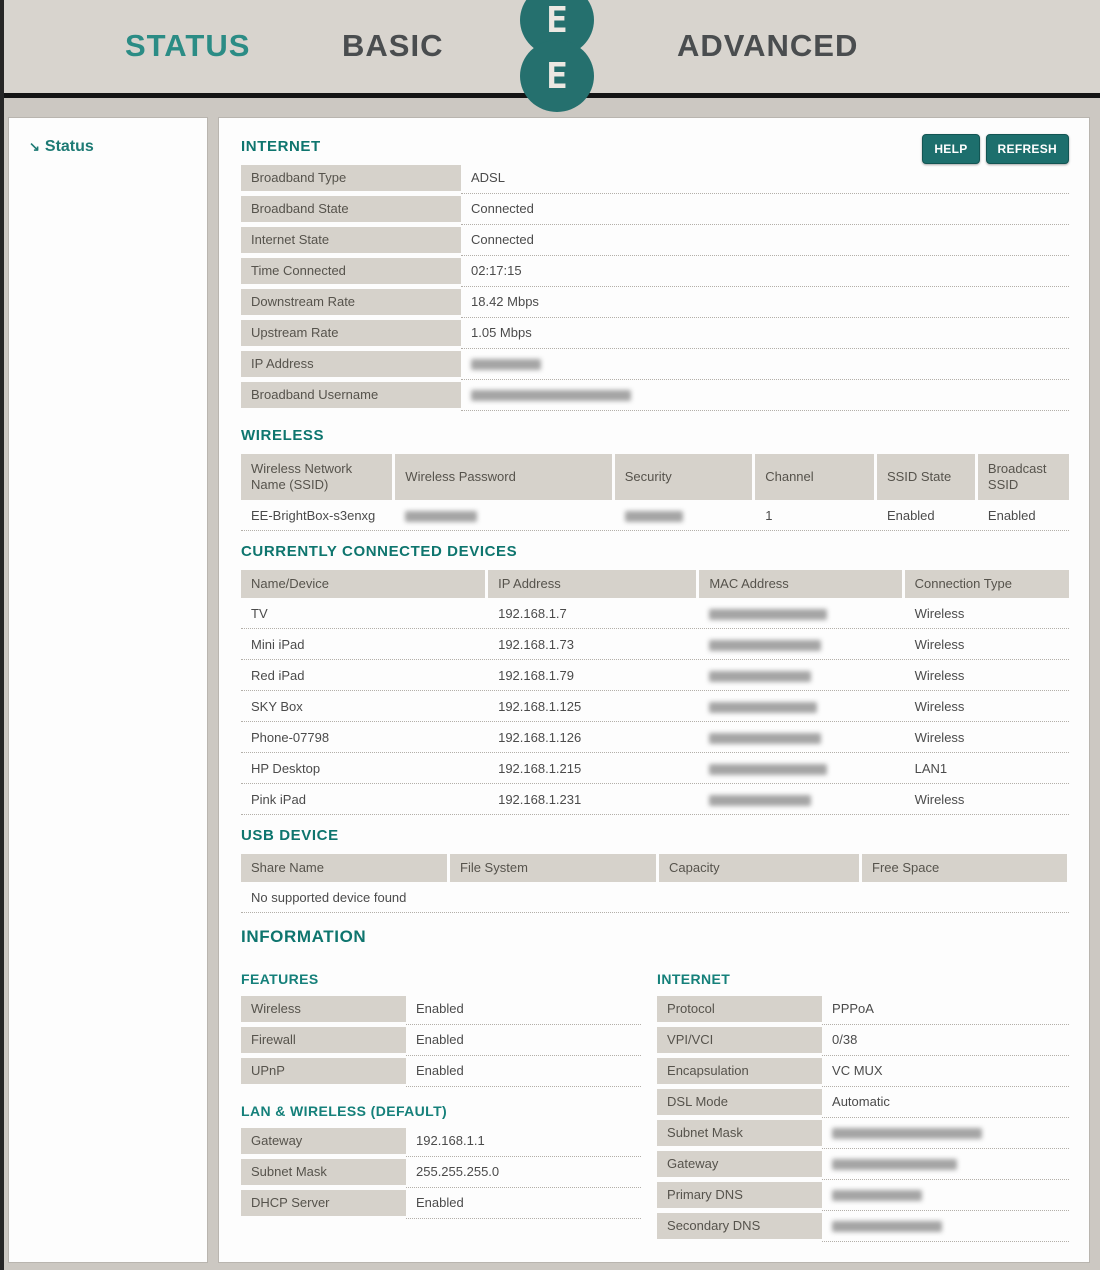  I want to click on internet-section-title: INTERNET, so click(281, 146).